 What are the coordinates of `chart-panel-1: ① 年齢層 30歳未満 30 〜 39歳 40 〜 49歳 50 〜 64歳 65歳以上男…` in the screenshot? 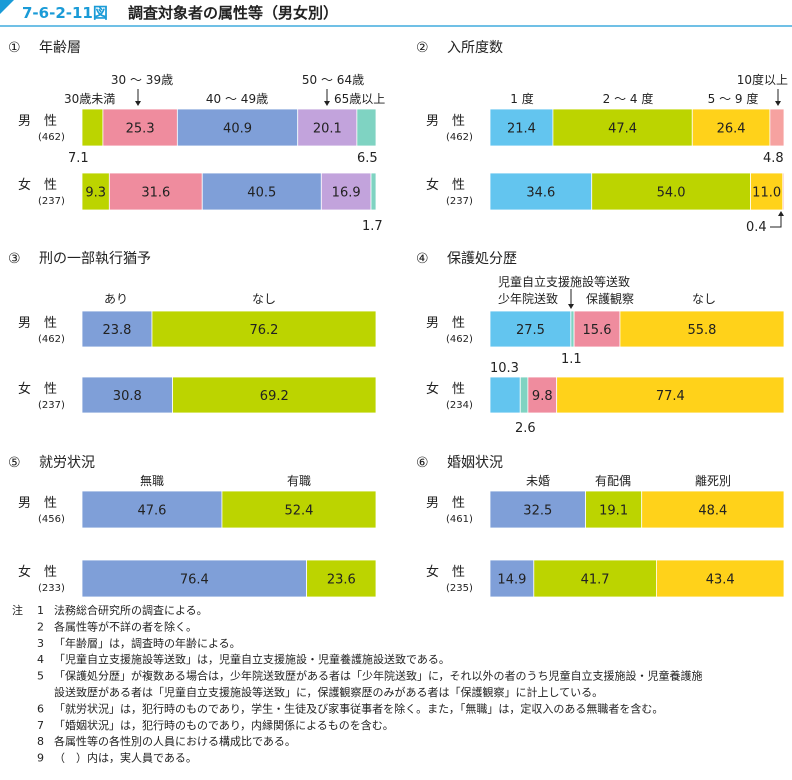 It's located at (196, 137).